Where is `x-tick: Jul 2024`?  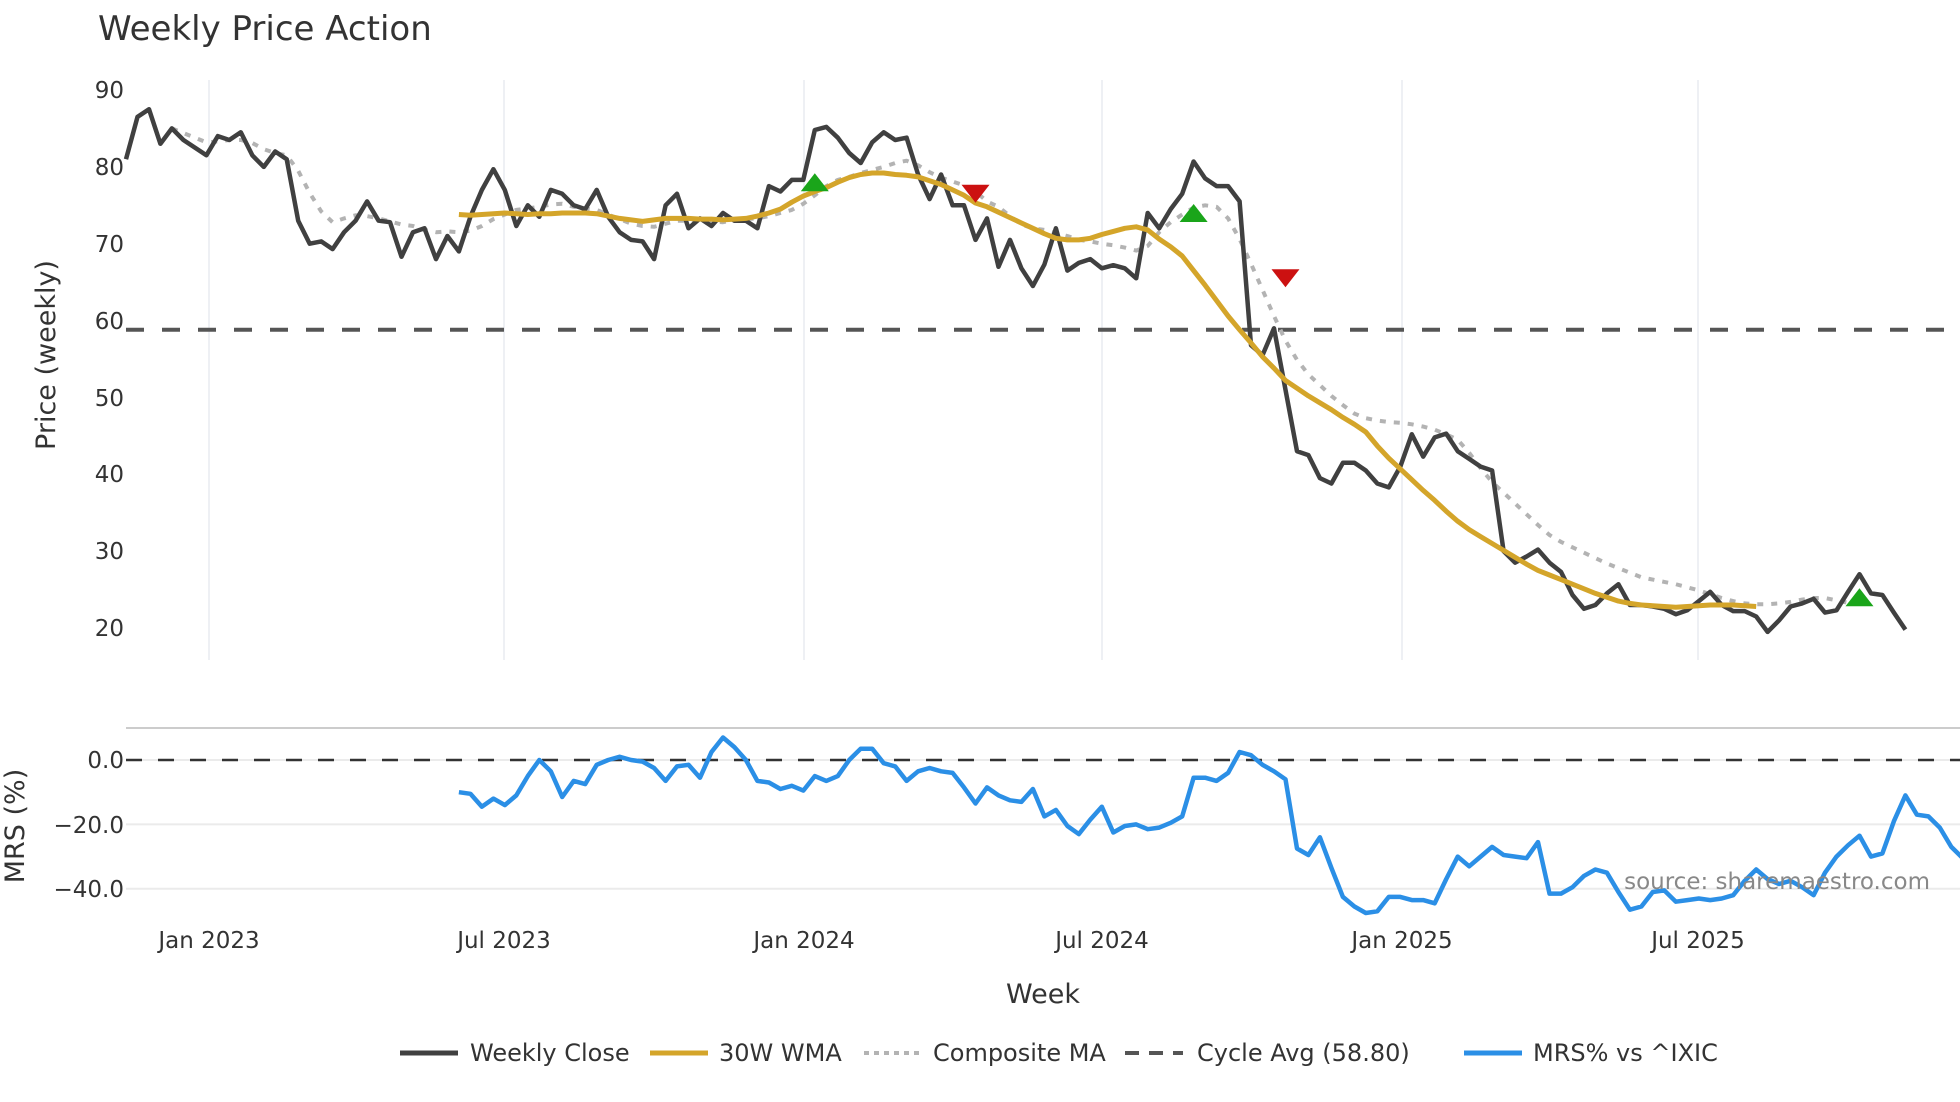 x-tick: Jul 2024 is located at coordinates (1101, 941).